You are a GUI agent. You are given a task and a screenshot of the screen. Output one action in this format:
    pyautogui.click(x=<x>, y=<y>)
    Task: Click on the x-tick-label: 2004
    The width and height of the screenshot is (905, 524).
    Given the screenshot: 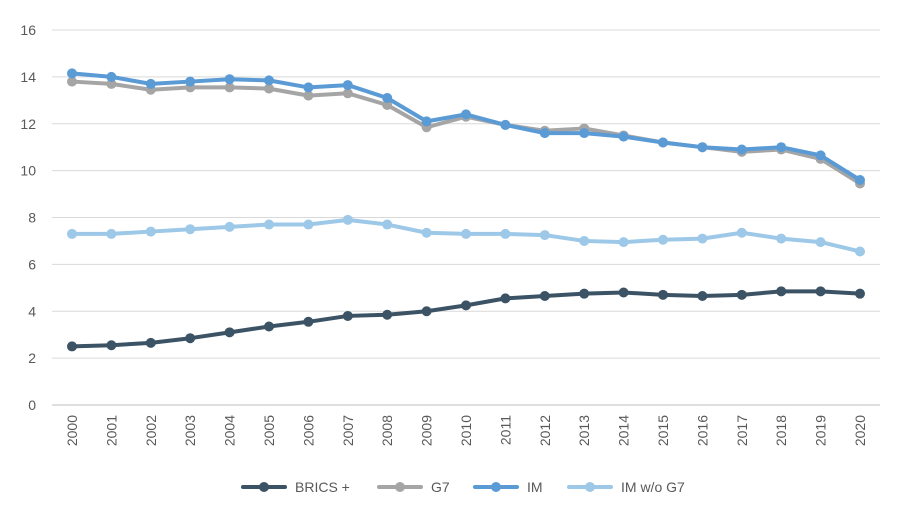 What is the action you would take?
    pyautogui.click(x=230, y=430)
    